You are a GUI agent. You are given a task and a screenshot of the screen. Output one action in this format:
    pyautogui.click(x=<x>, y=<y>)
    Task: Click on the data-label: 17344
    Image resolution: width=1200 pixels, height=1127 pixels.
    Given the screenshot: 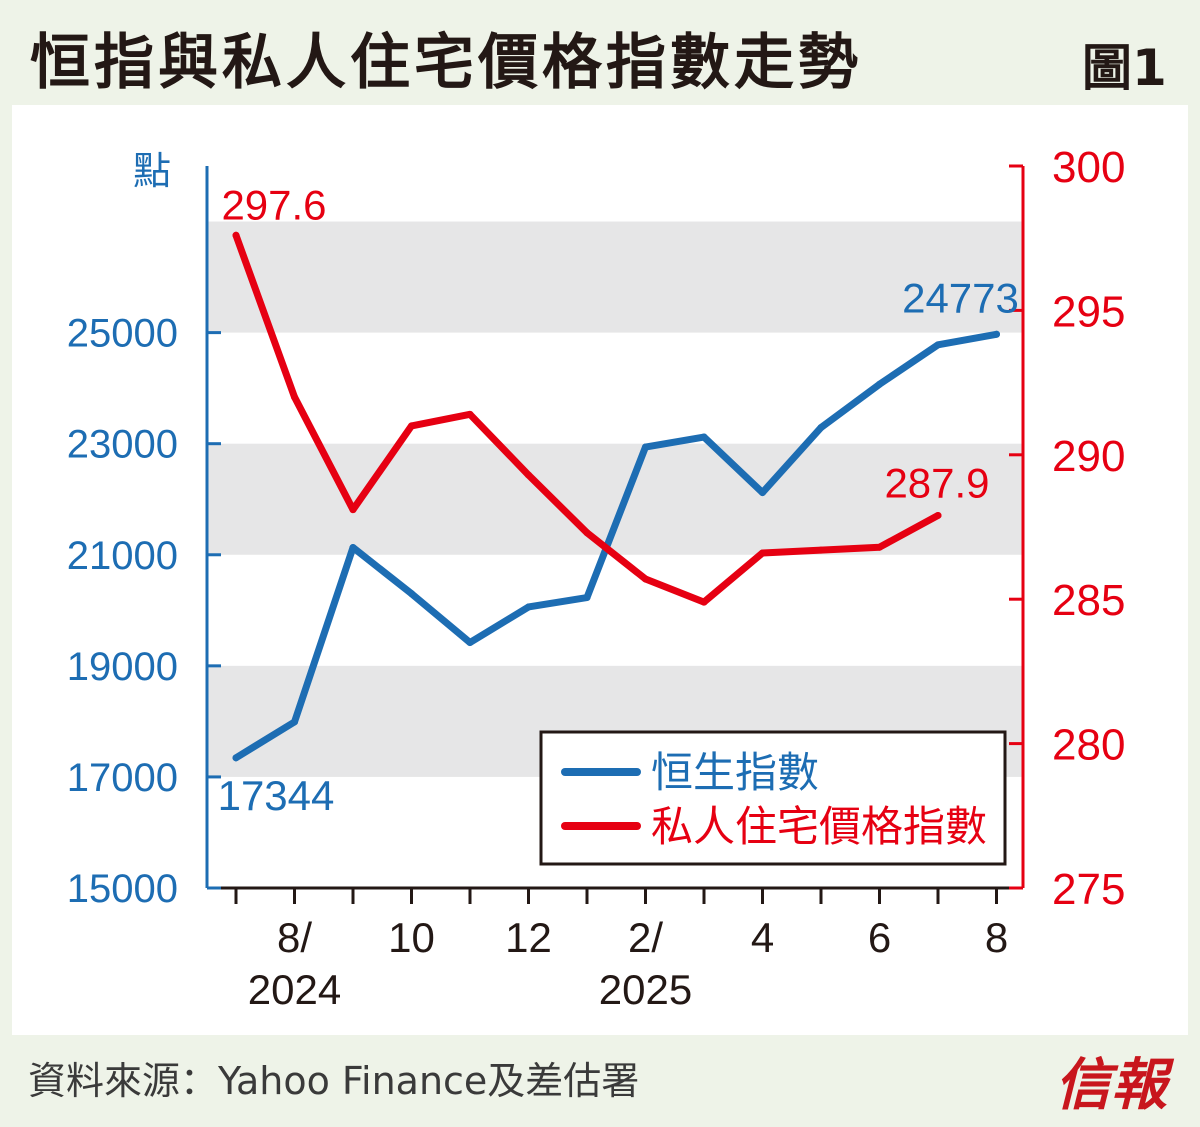 What is the action you would take?
    pyautogui.click(x=276, y=795)
    